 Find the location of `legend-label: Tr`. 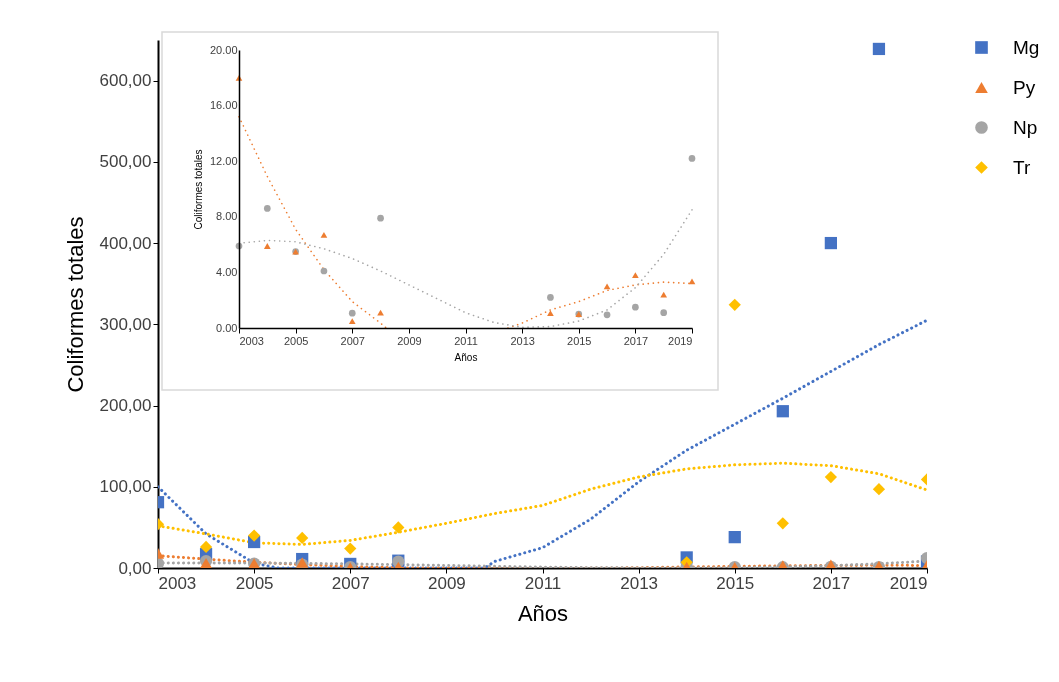

legend-label: Tr is located at coordinates (1022, 167).